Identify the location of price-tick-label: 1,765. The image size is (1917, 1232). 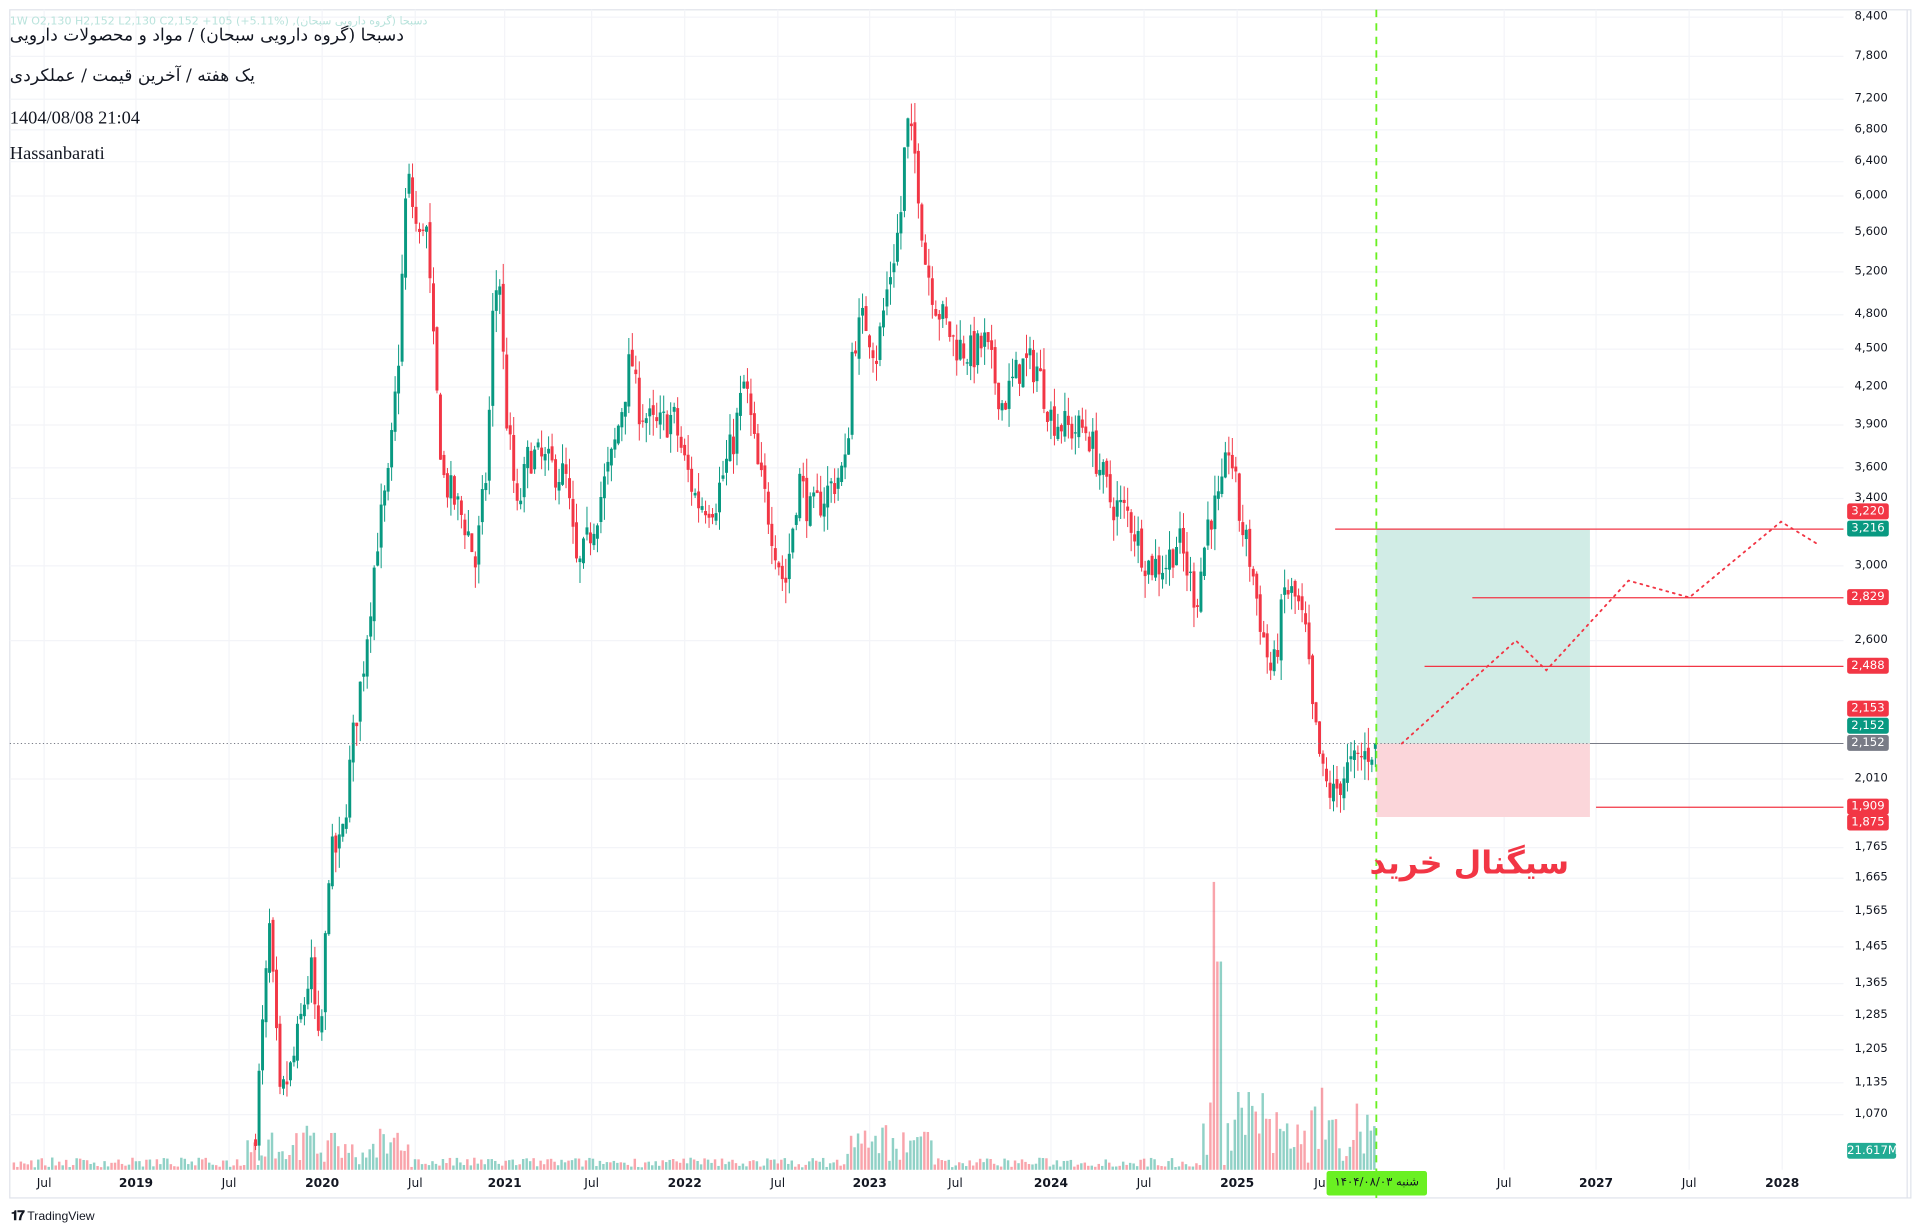
(1871, 847).